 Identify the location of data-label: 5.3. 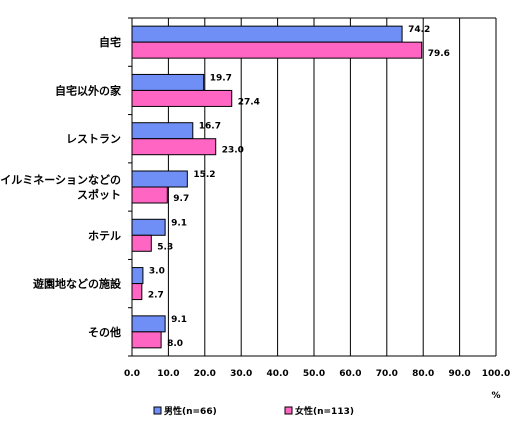
(165, 247).